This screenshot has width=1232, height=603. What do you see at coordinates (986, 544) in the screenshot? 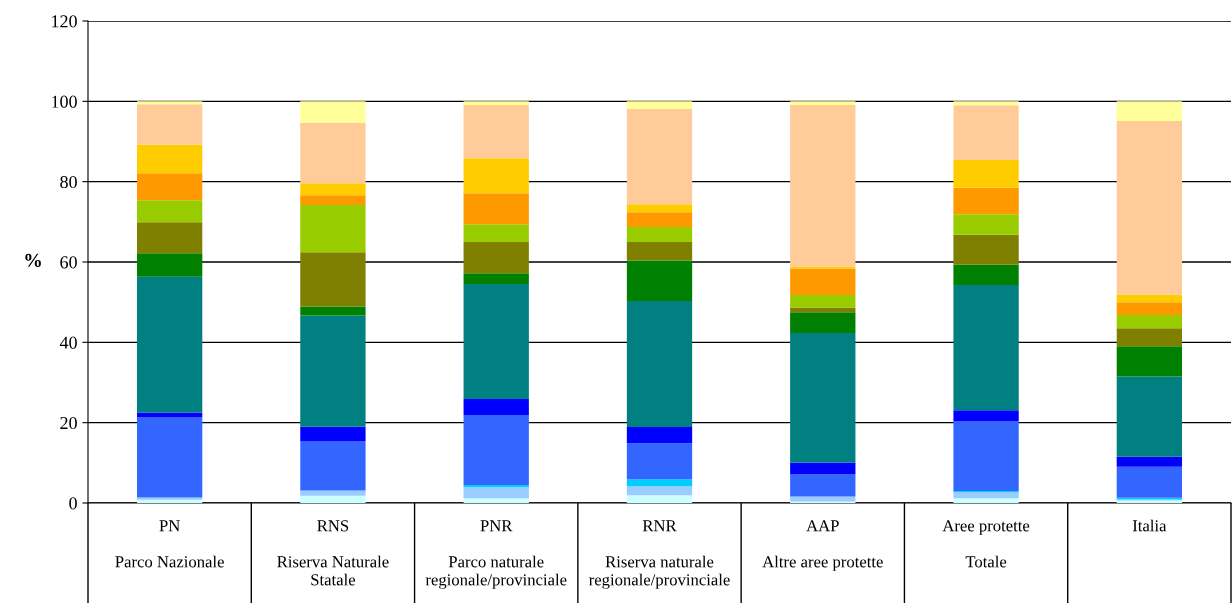
I see `category-label: Aree protette Totale` at bounding box center [986, 544].